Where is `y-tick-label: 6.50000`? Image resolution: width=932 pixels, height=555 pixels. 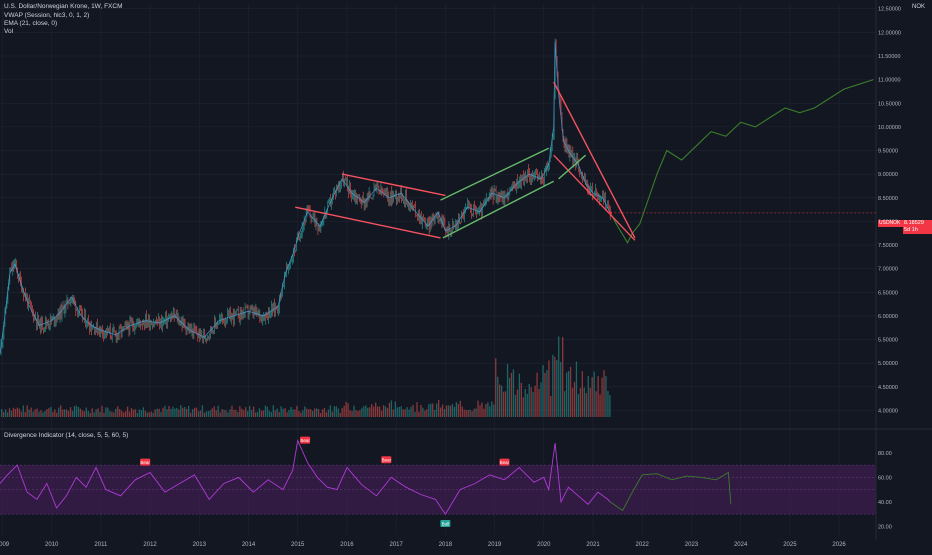
y-tick-label: 6.50000 is located at coordinates (888, 293).